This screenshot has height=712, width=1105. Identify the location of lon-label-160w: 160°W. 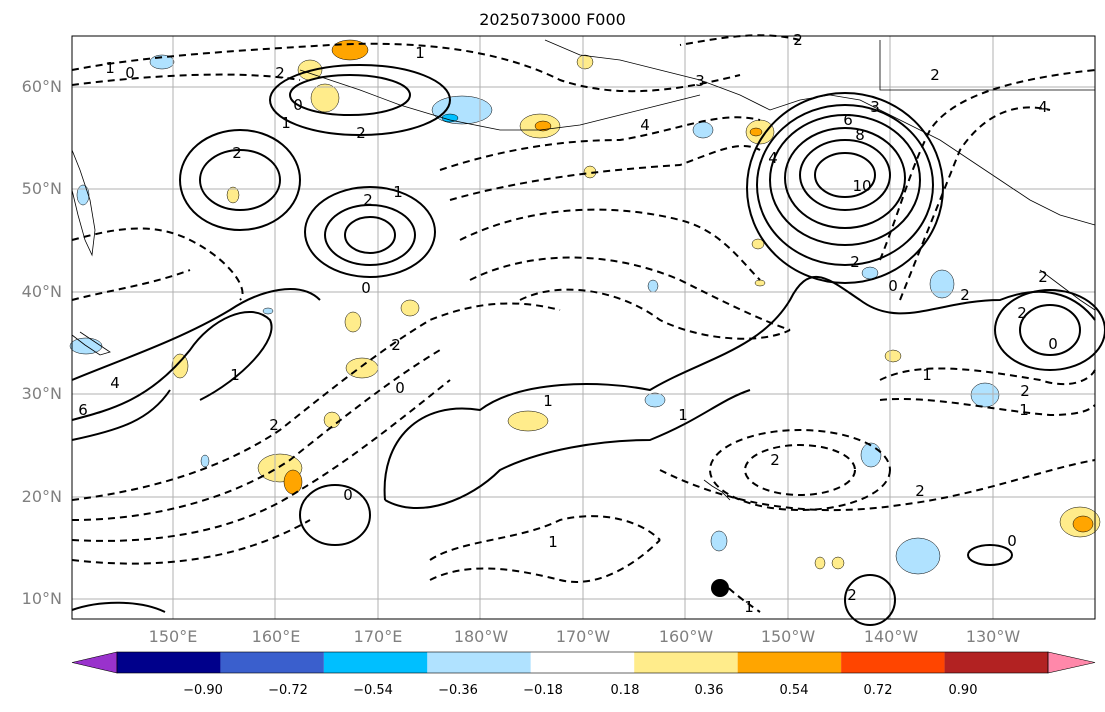
(686, 636).